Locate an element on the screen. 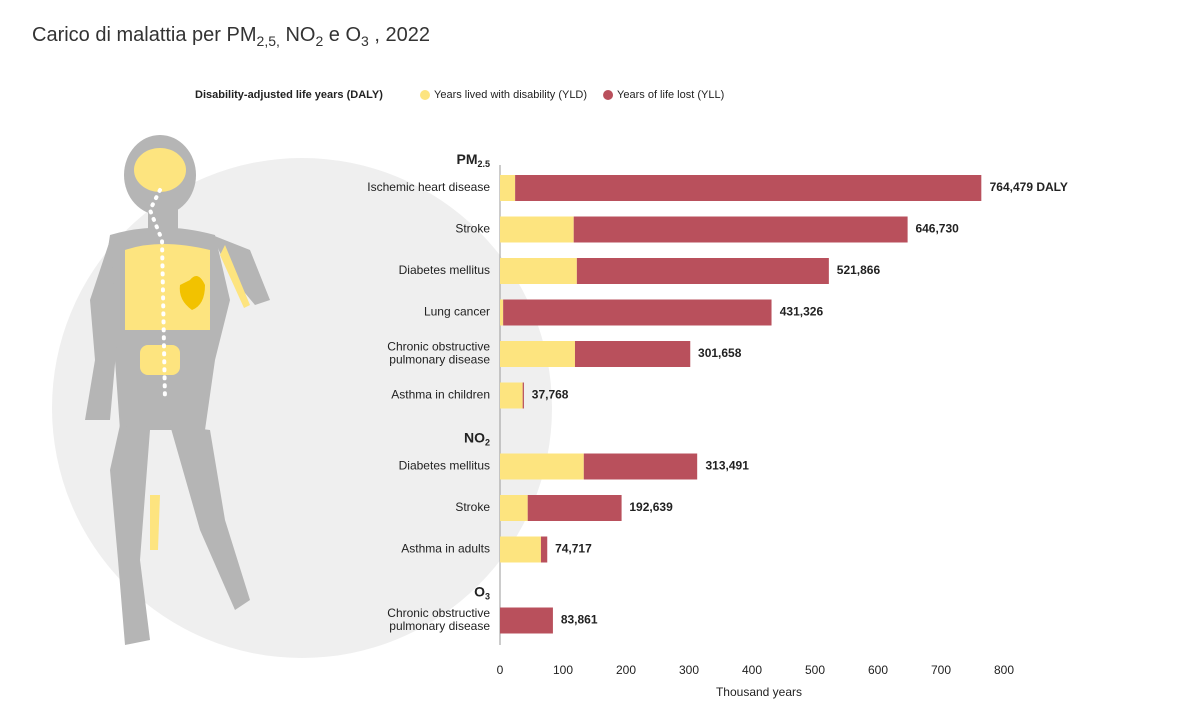  category-label: Asthma in adults is located at coordinates (445, 549).